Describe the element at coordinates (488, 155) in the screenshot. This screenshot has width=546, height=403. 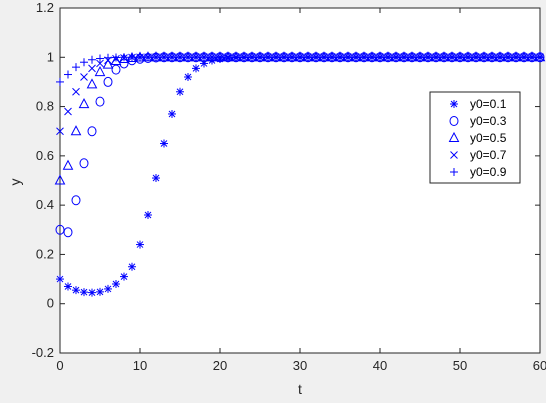
I see `legend-entry: y0=0.7` at that location.